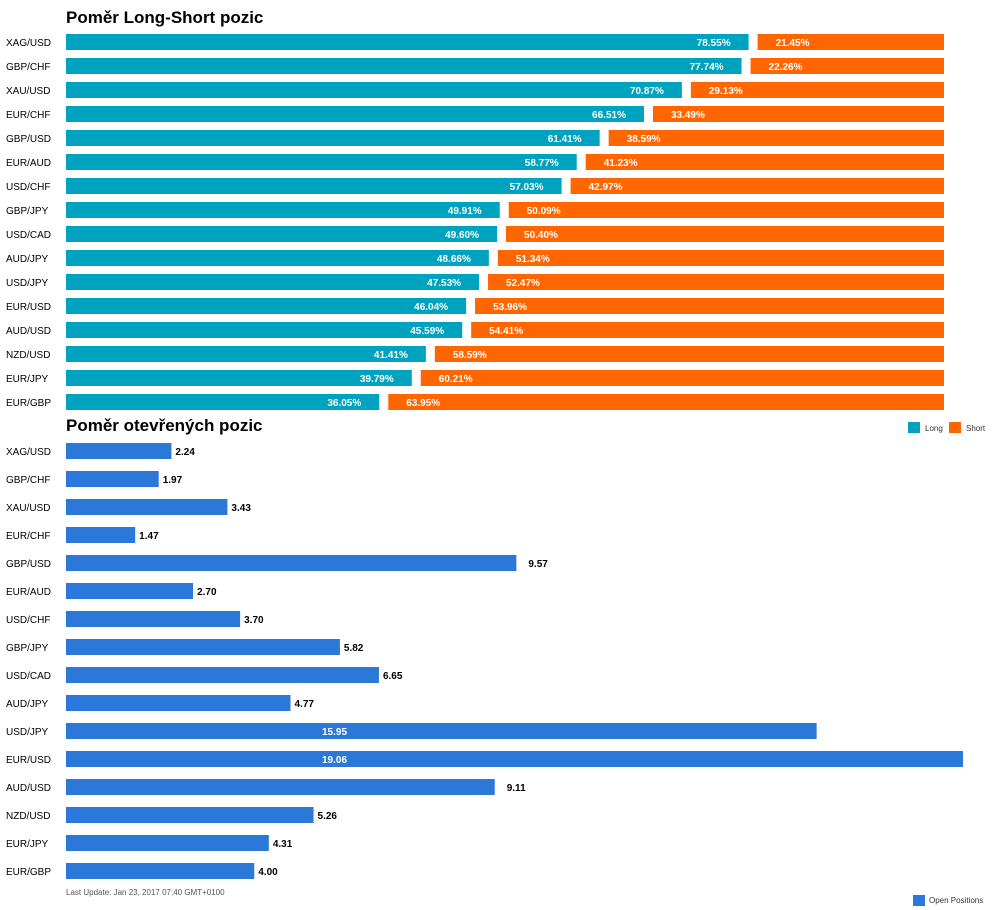 This screenshot has width=995, height=910. I want to click on short-value-label: 60.21%, so click(456, 379).